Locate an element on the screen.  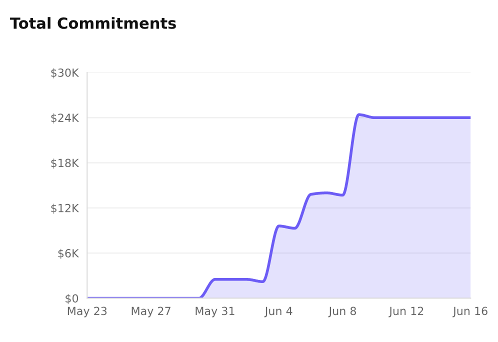
y-tick-label: $18K is located at coordinates (65, 163).